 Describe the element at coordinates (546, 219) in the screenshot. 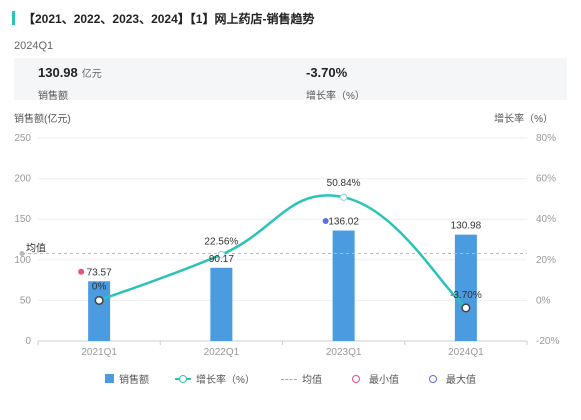

I see `y-right-tick-label: 40%` at that location.